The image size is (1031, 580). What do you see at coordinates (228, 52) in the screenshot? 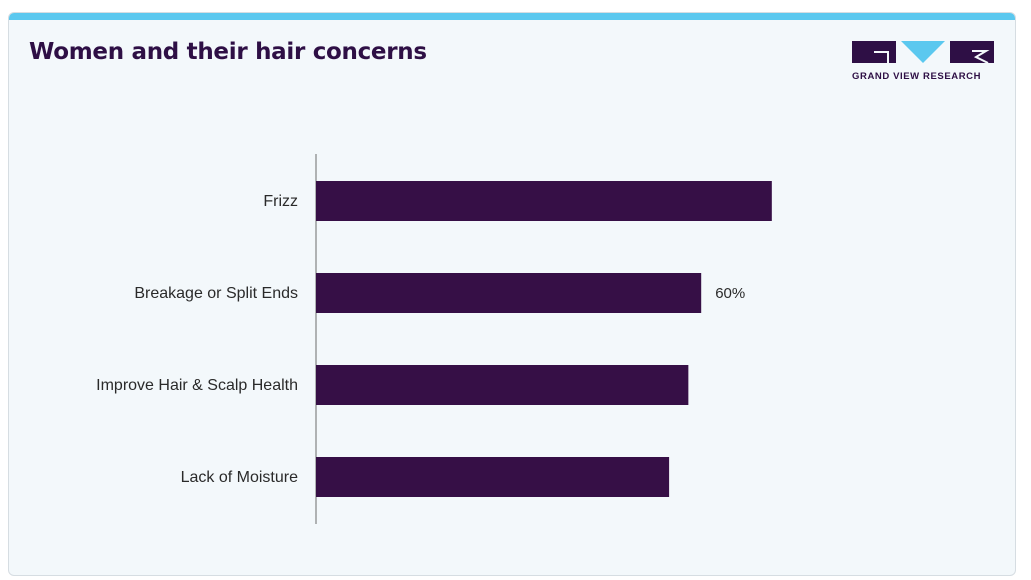
I see `chart-title: Women and their hair concerns` at bounding box center [228, 52].